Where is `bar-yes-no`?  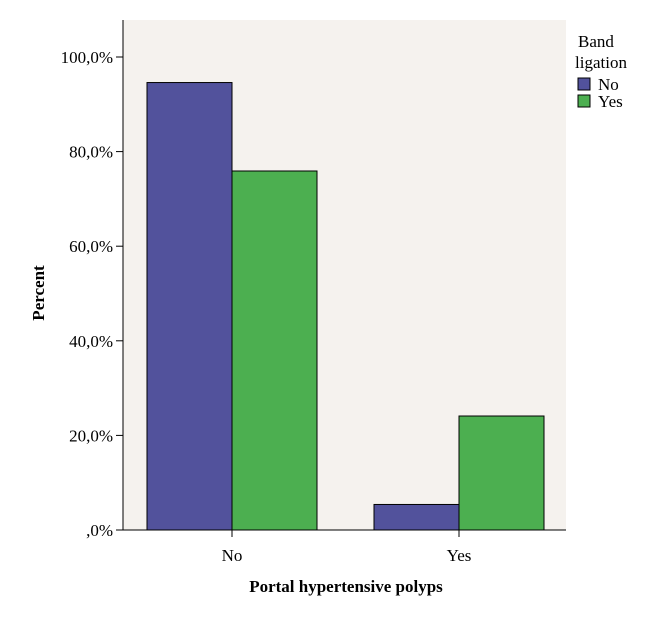
bar-yes-no is located at coordinates (416, 517).